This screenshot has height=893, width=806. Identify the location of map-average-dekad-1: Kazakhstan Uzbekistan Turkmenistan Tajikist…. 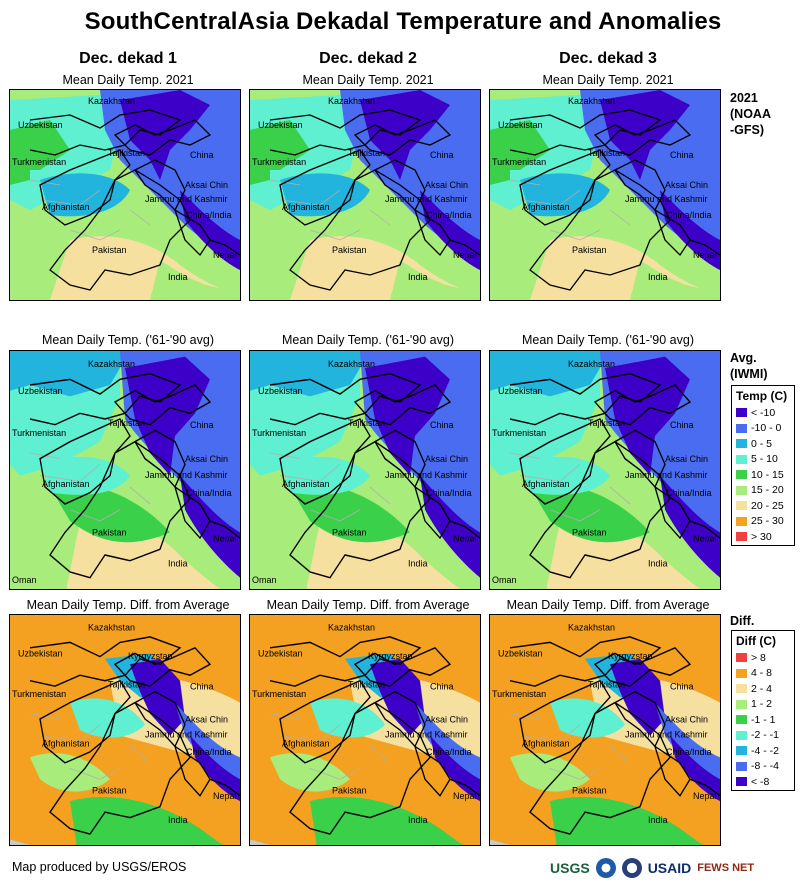
(125, 470).